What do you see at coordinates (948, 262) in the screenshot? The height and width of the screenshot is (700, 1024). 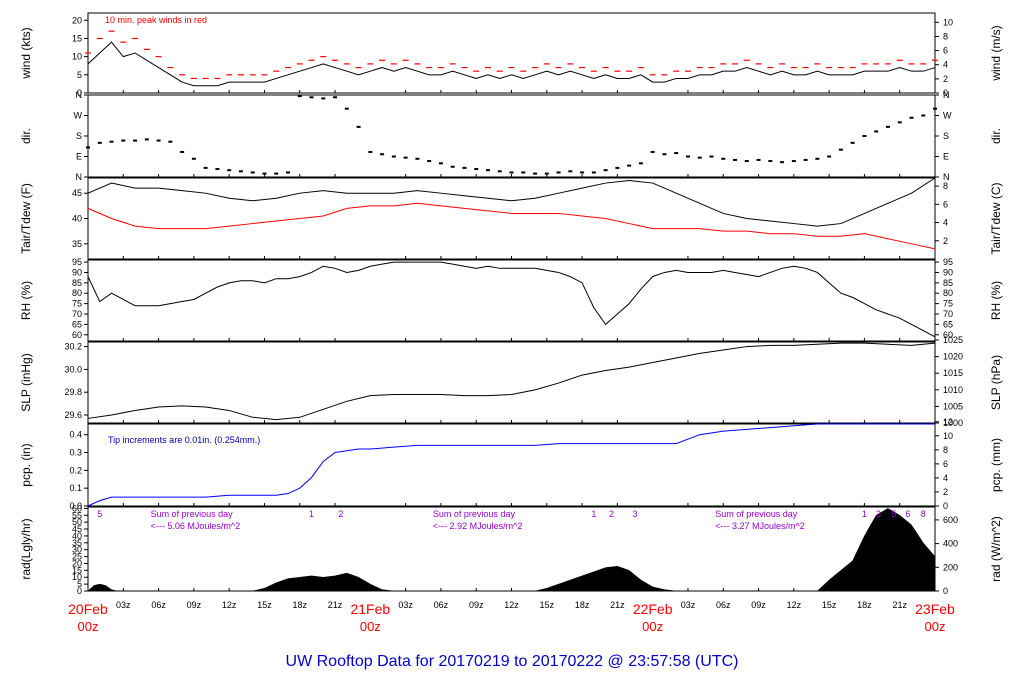 I see `y-tick-label-right: 95` at bounding box center [948, 262].